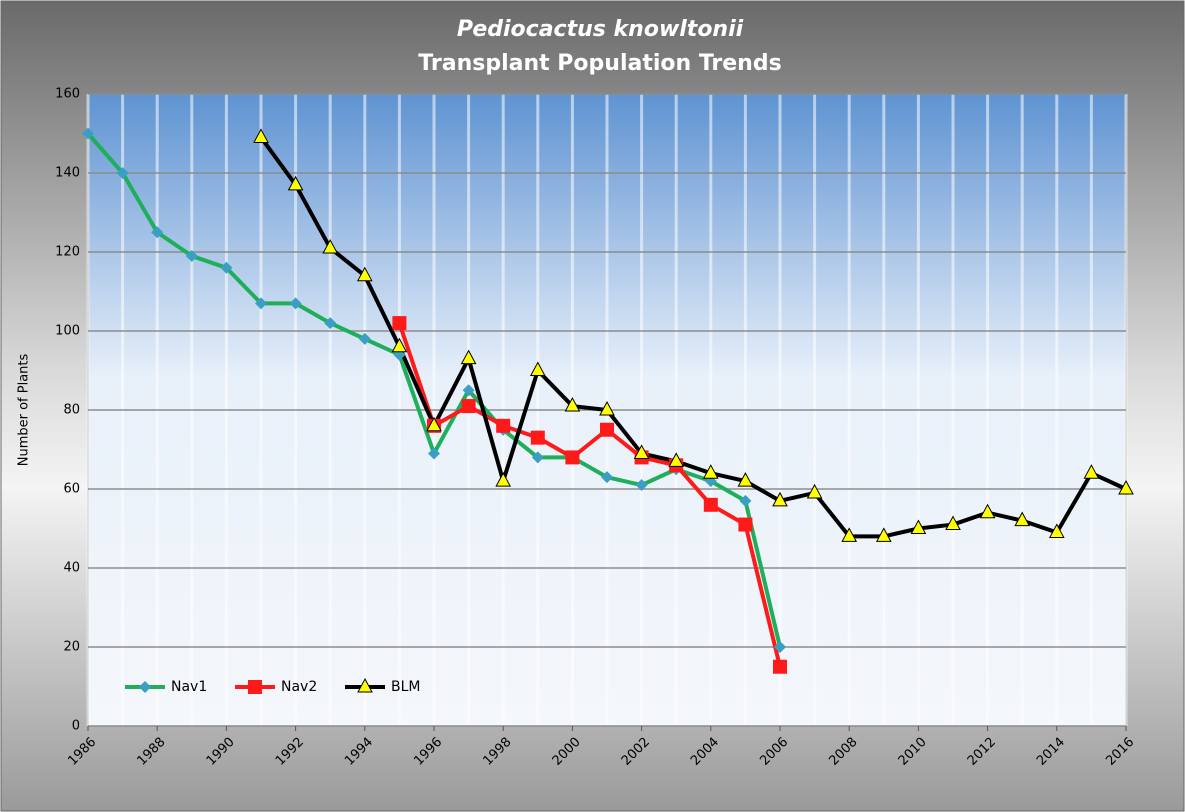  What do you see at coordinates (189, 687) in the screenshot?
I see `legend-label: Nav1` at bounding box center [189, 687].